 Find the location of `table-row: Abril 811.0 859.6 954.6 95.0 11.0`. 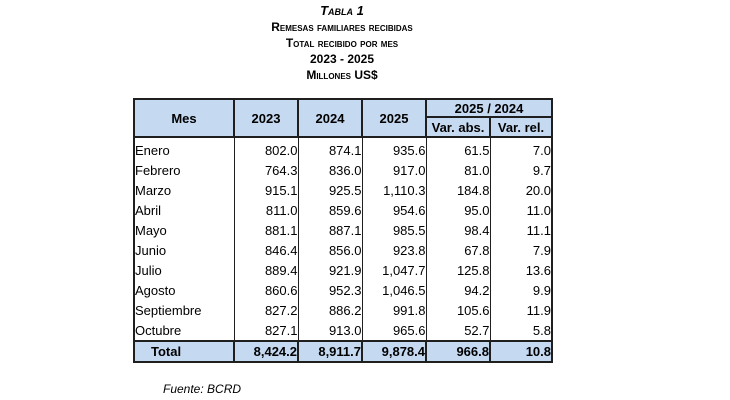

table-row: Abril 811.0 859.6 954.6 95.0 11.0 is located at coordinates (343, 210).